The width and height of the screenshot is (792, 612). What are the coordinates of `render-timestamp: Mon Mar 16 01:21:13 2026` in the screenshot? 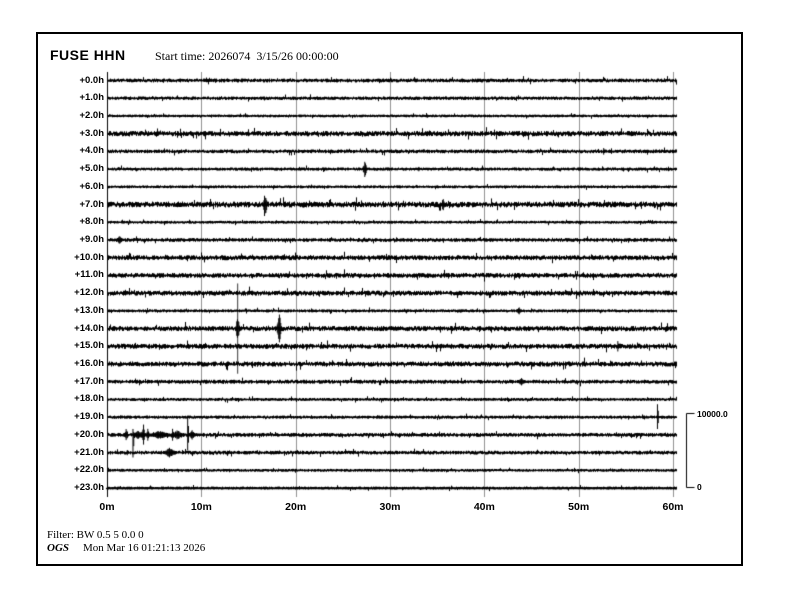 It's located at (144, 548).